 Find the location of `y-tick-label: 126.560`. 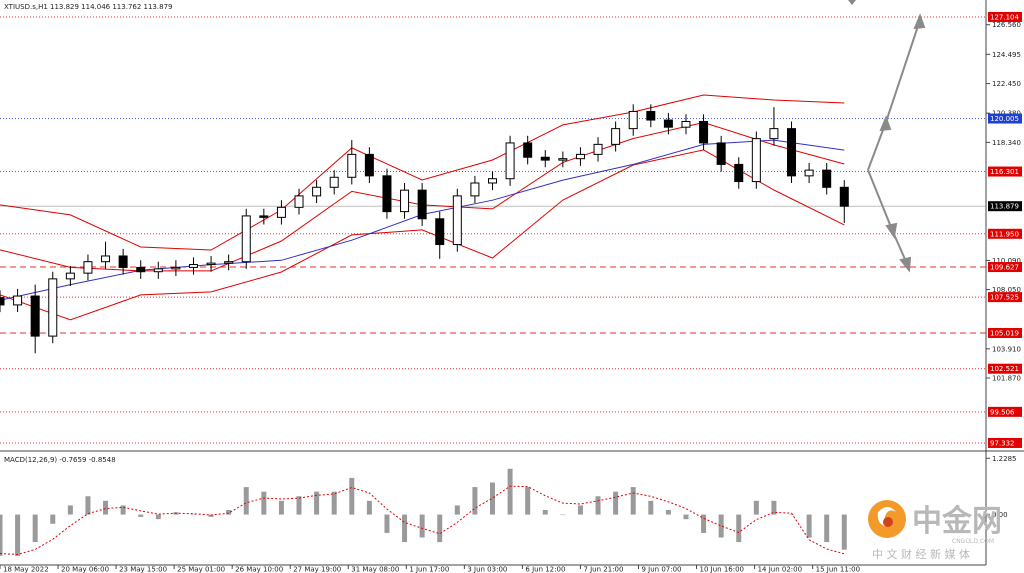

y-tick-label: 126.560 is located at coordinates (1006, 25).